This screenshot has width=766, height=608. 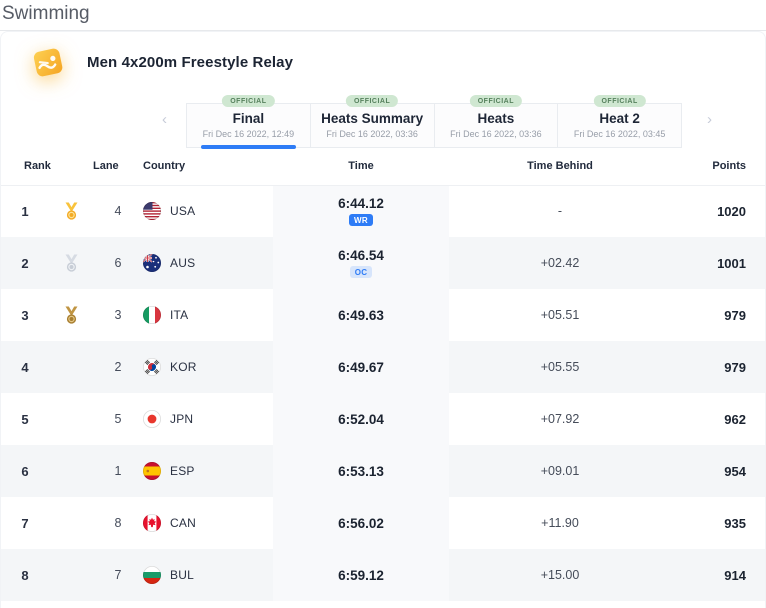 What do you see at coordinates (118, 315) in the screenshot?
I see `lane-value: 3` at bounding box center [118, 315].